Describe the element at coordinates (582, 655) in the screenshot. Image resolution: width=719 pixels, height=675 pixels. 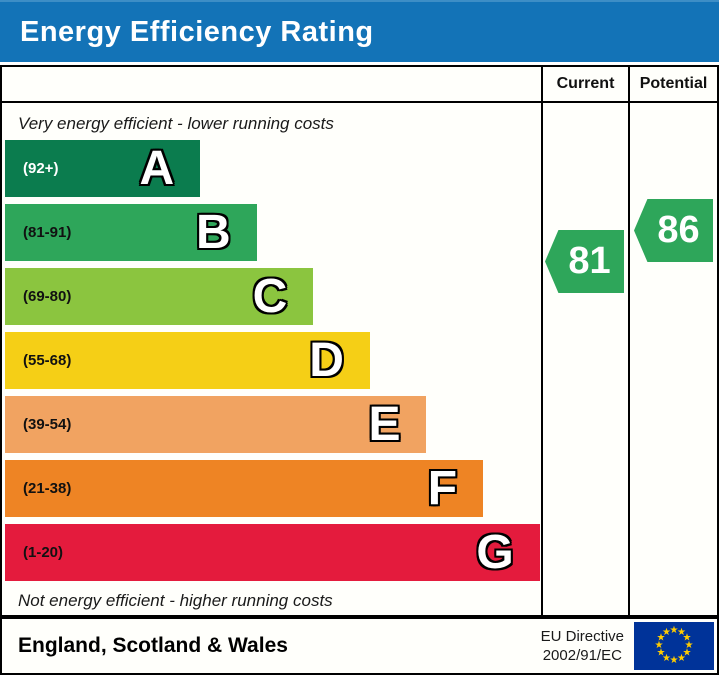
I see `eu-directive-line2: 2002/91/EC` at that location.